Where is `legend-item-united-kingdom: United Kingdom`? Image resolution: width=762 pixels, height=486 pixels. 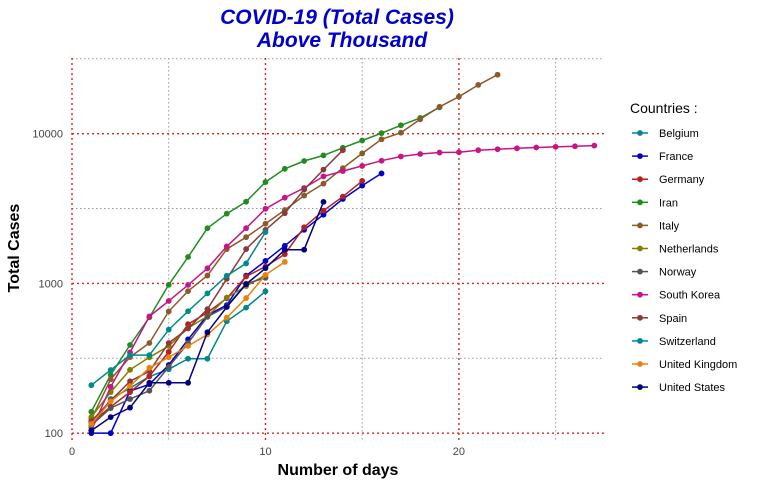 legend-item-united-kingdom: United Kingdom is located at coordinates (684, 365).